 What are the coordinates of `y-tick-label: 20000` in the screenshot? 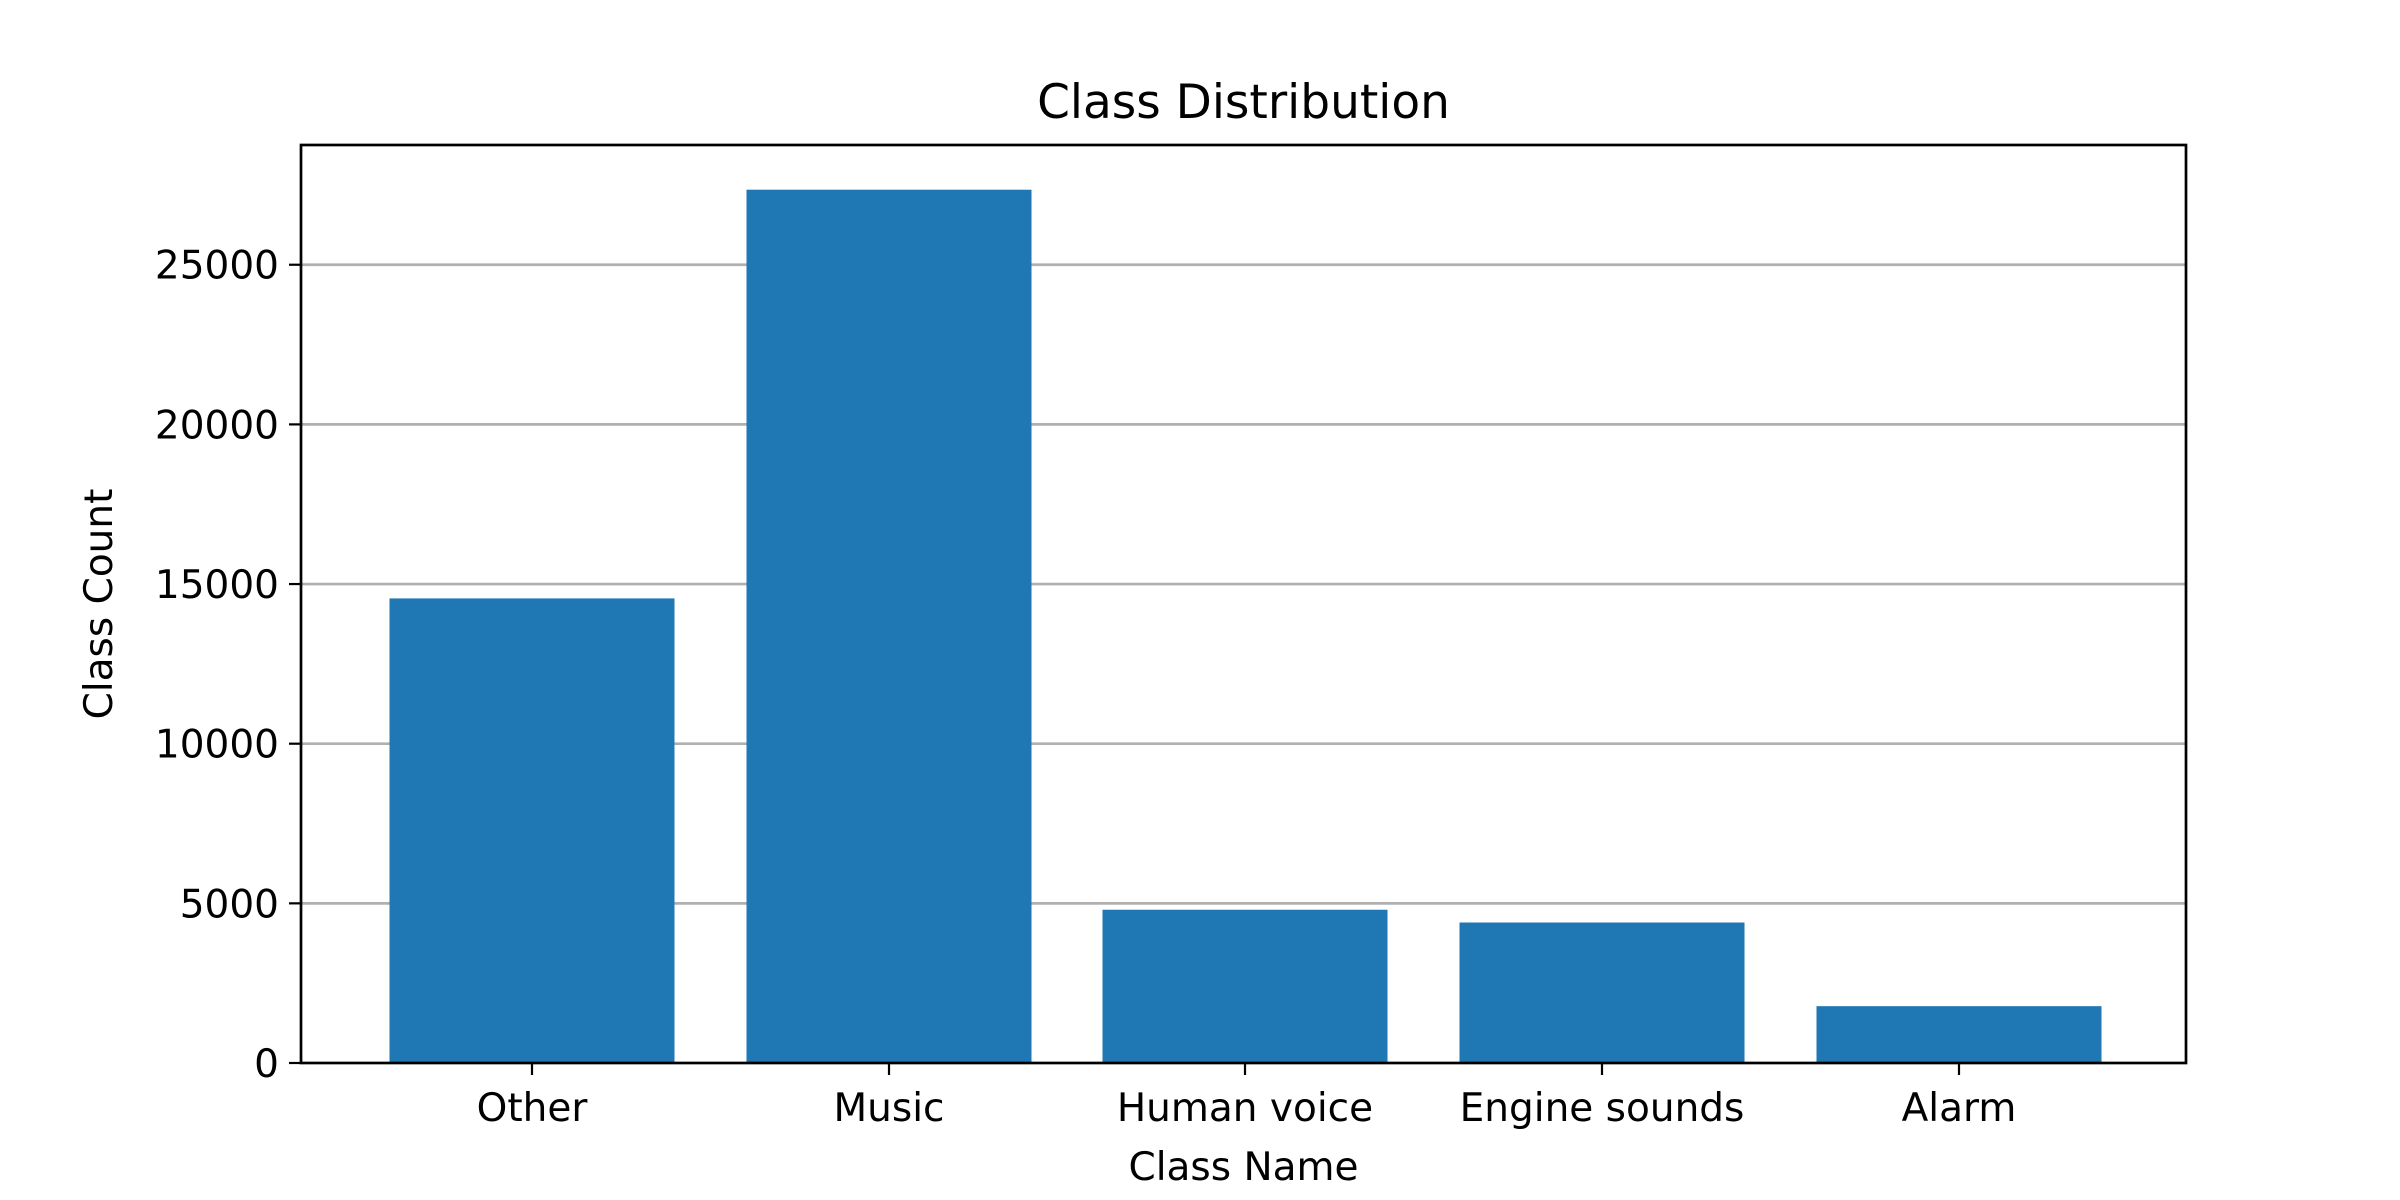 It's located at (217, 425).